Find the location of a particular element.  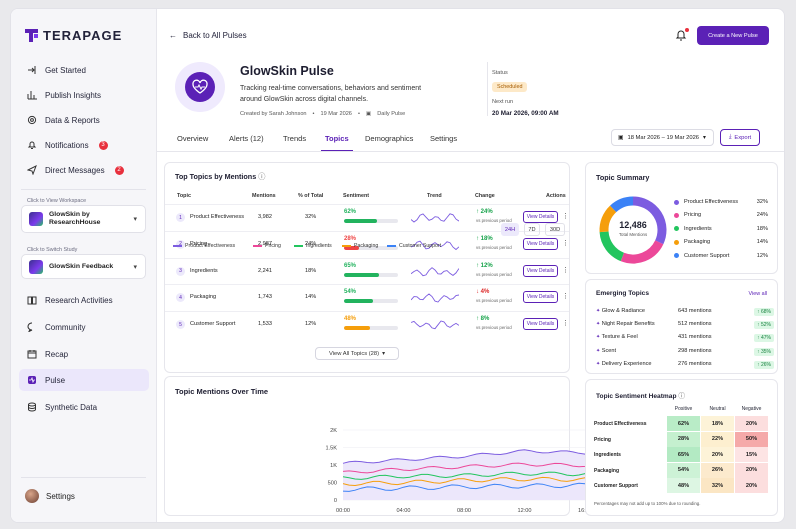

sentiment-value: 62% is located at coordinates (350, 212).